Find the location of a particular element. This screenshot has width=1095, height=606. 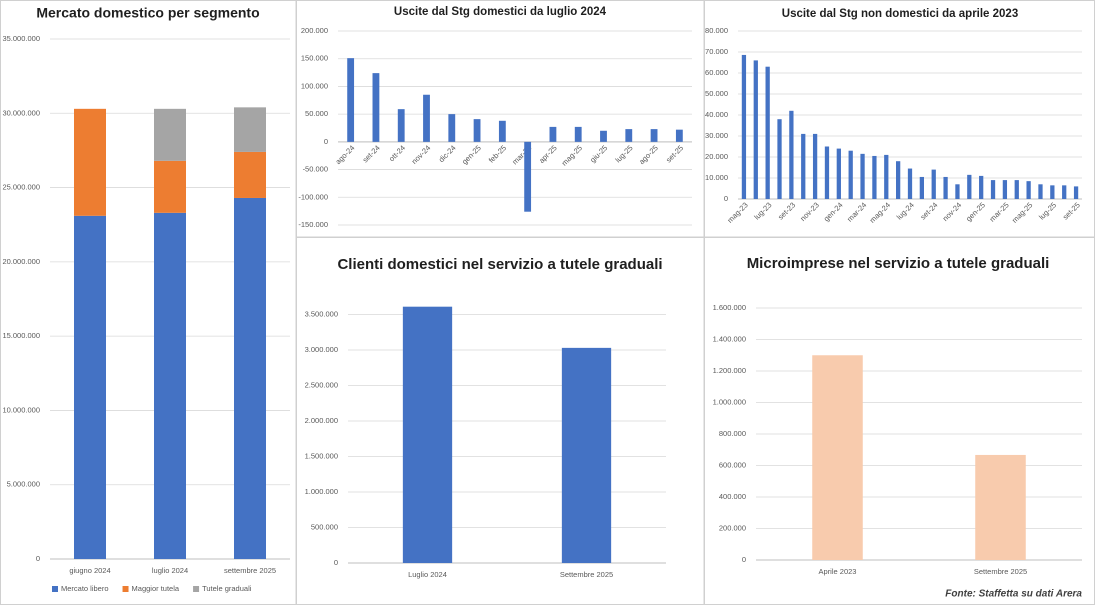

y-tick-label: 30.000.000 is located at coordinates (21, 112).